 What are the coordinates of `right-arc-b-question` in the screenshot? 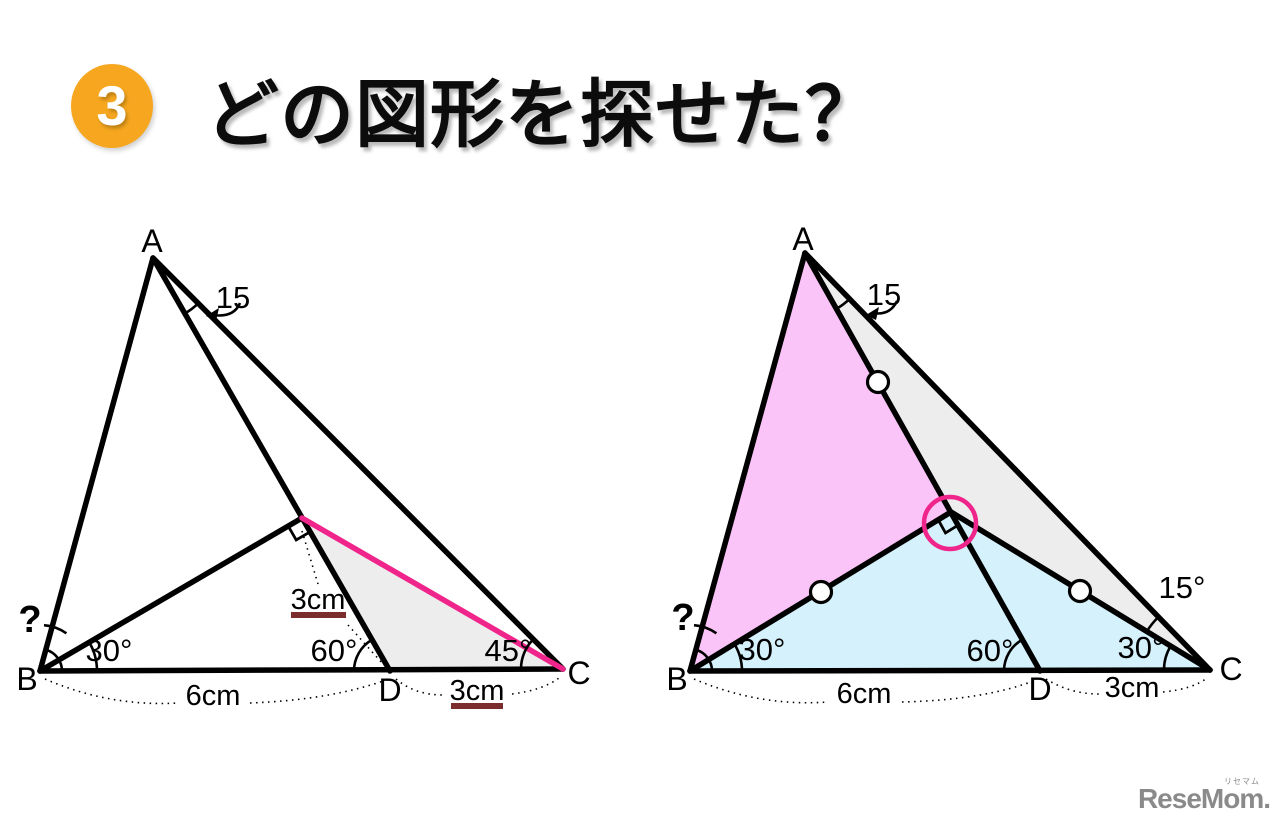 It's located at (705, 629).